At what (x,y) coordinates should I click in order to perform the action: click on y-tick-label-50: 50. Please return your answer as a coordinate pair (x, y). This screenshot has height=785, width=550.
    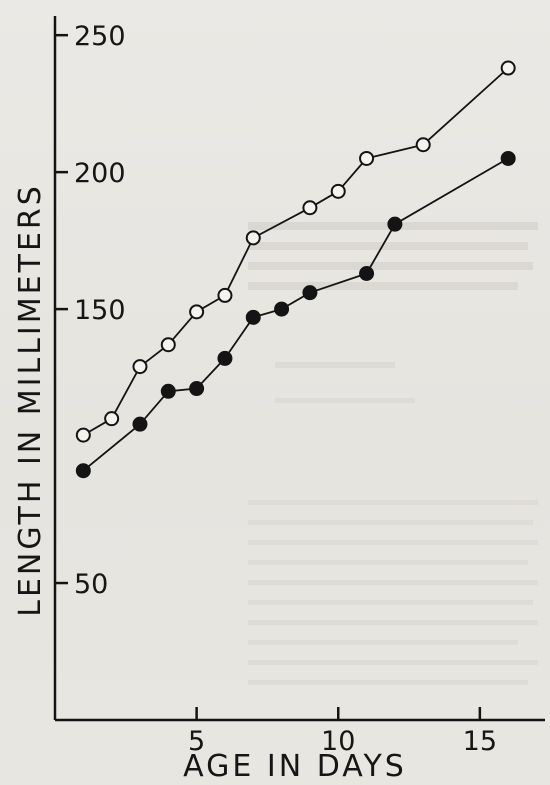
    Looking at the image, I should click on (91, 584).